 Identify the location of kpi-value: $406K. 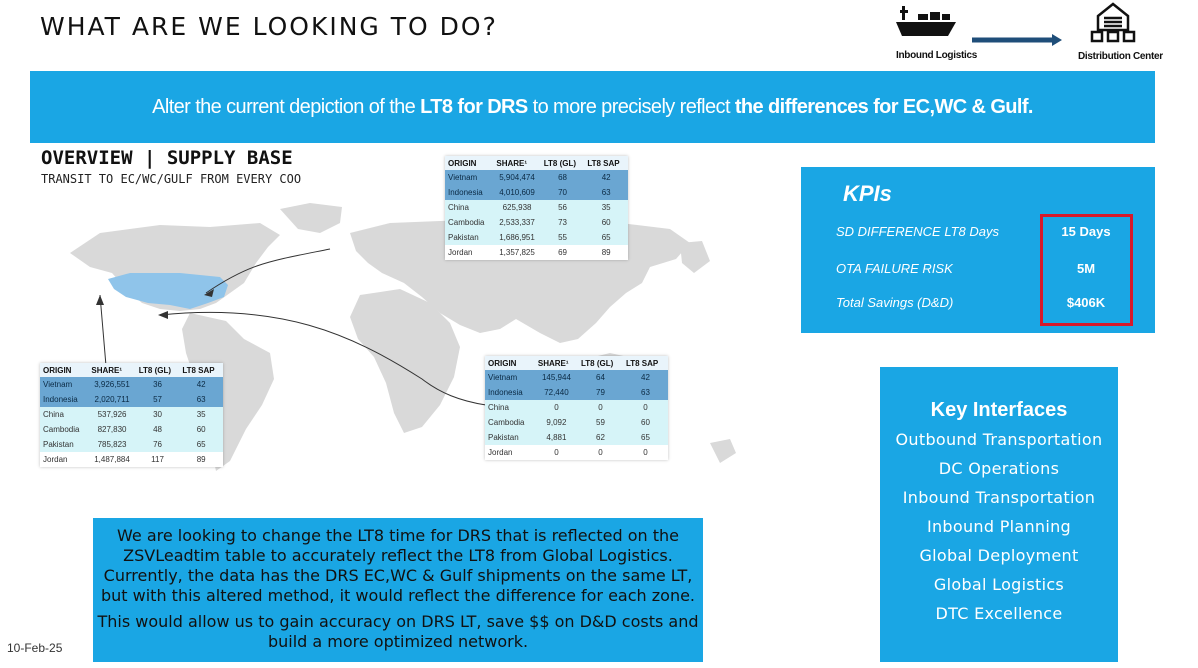
(1086, 302).